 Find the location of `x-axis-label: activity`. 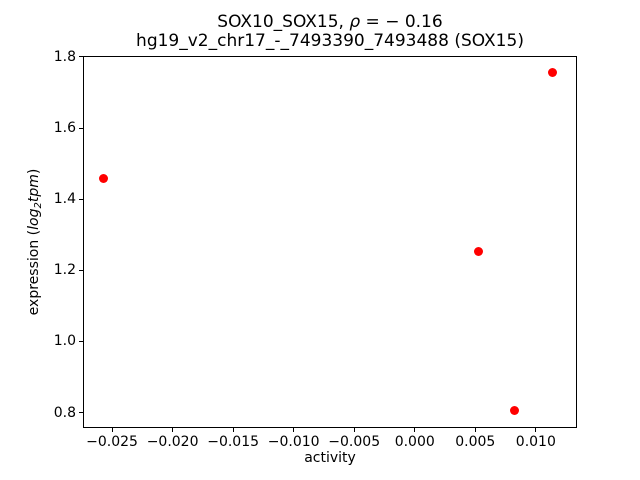

x-axis-label: activity is located at coordinates (330, 458).